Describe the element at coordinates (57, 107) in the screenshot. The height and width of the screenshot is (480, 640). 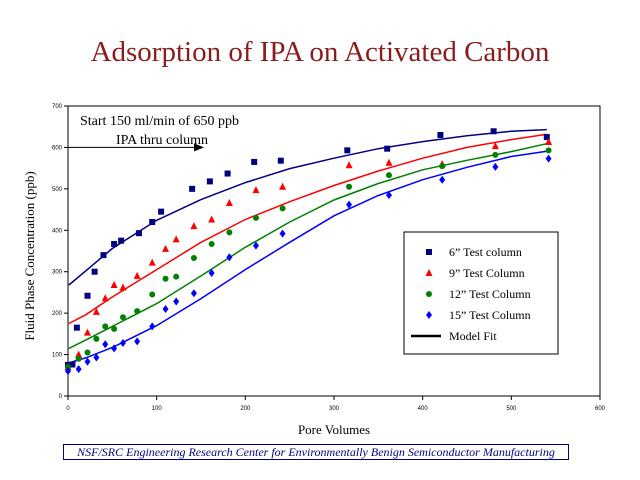
I see `y-tick-label: 700` at that location.